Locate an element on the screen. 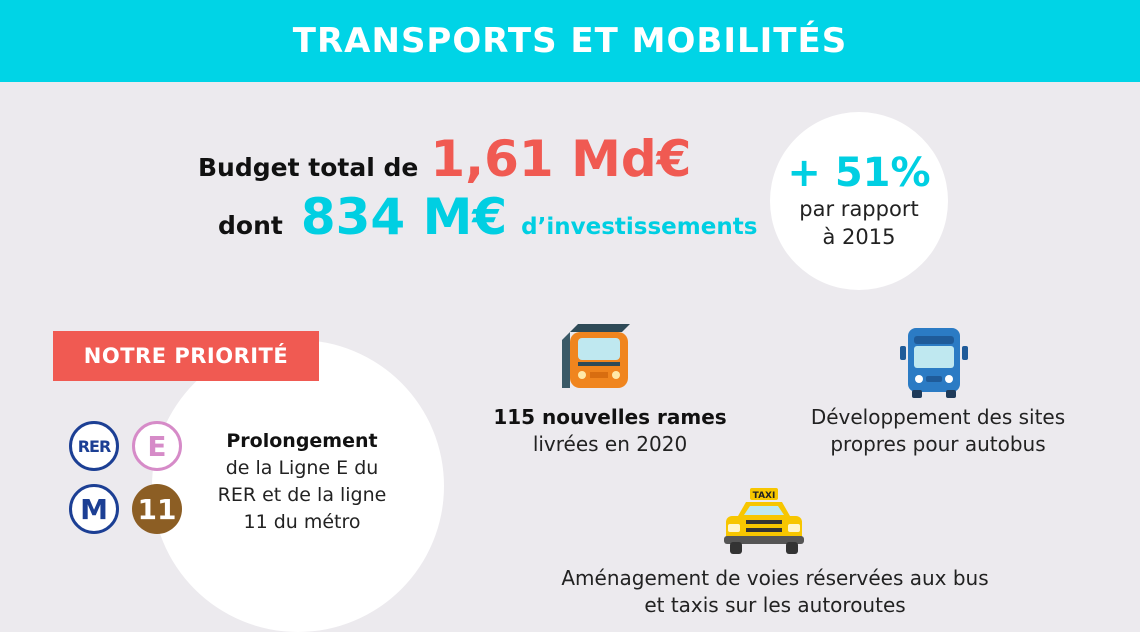 This screenshot has height=632, width=1140. growth-value: + 51% is located at coordinates (859, 173).